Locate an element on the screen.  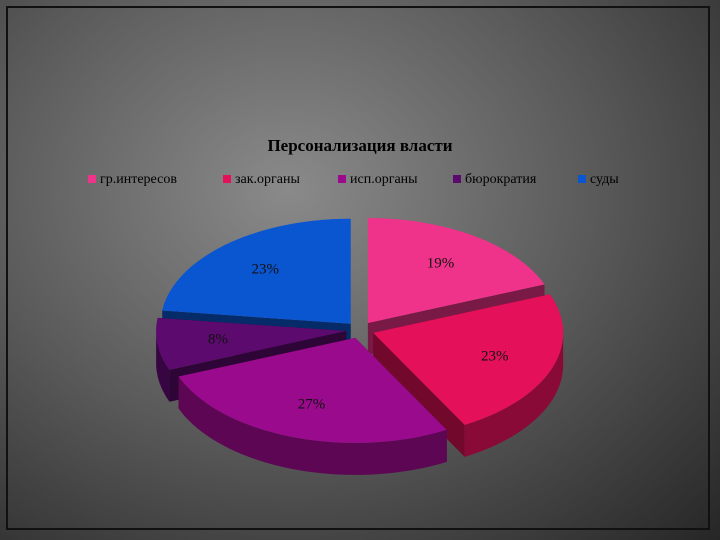
data-label: 19% is located at coordinates (441, 263).